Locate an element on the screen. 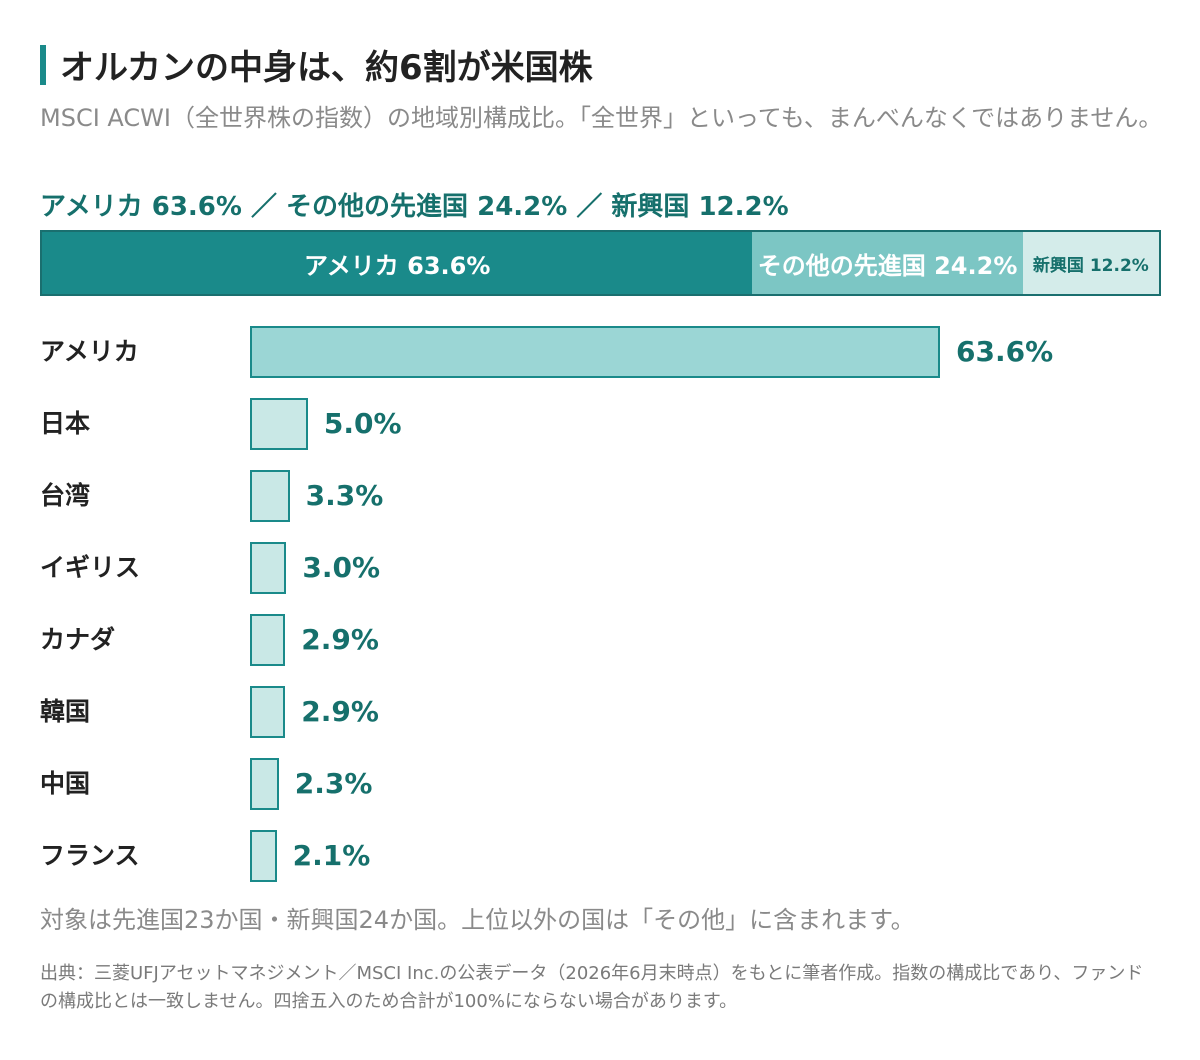 The width and height of the screenshot is (1200, 1060). stack-segment-label: その他の先進国 24.2% is located at coordinates (887, 265).